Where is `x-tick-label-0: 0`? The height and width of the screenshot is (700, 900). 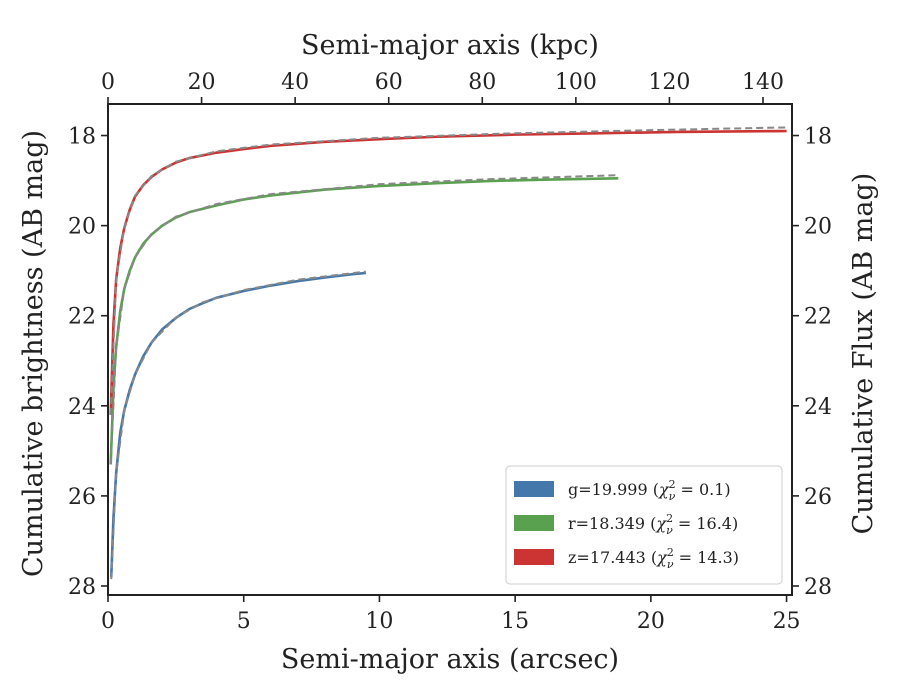 x-tick-label-0: 0 is located at coordinates (108, 621).